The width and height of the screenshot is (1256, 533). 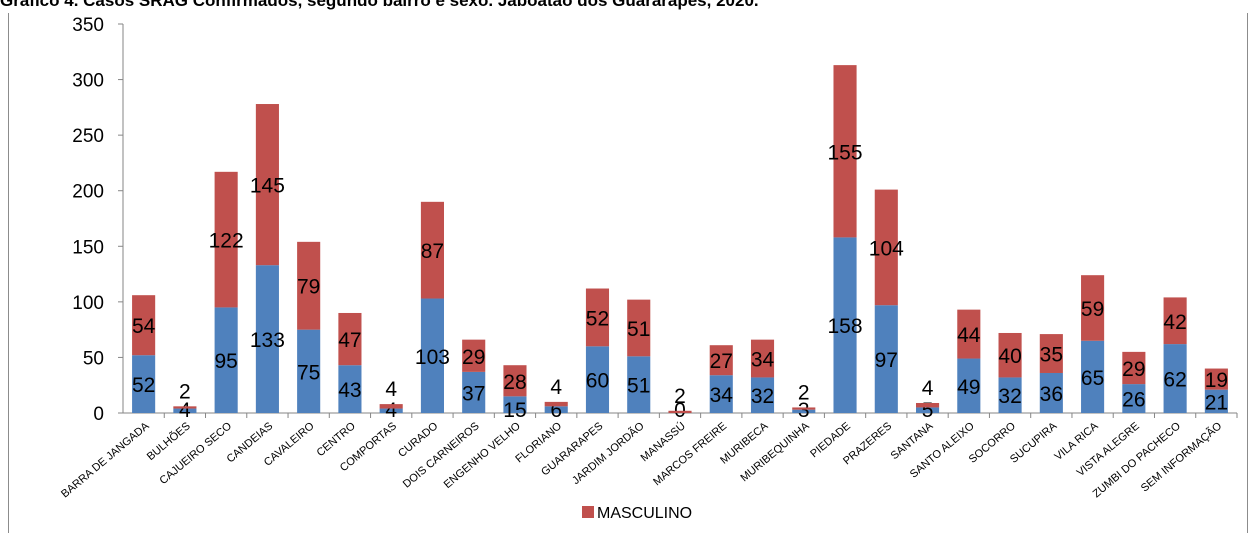 What do you see at coordinates (1092, 378) in the screenshot?
I see `data-label: 65` at bounding box center [1092, 378].